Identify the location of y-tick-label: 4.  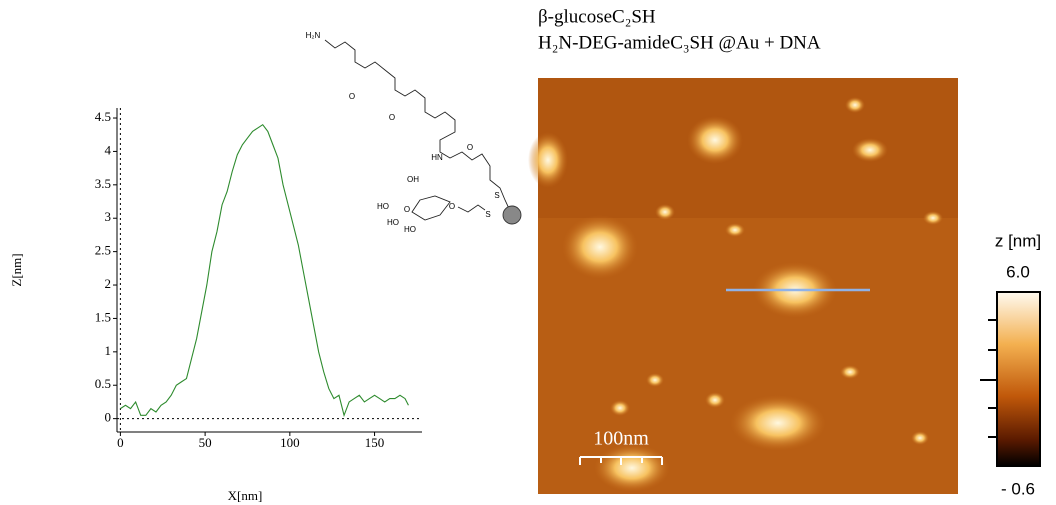
(108, 149).